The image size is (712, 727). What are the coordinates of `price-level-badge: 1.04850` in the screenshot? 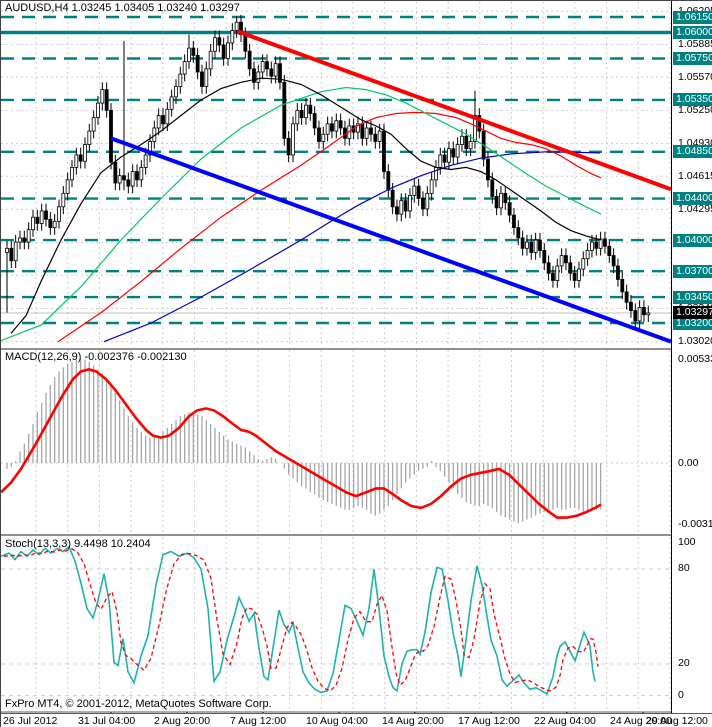 It's located at (692, 152).